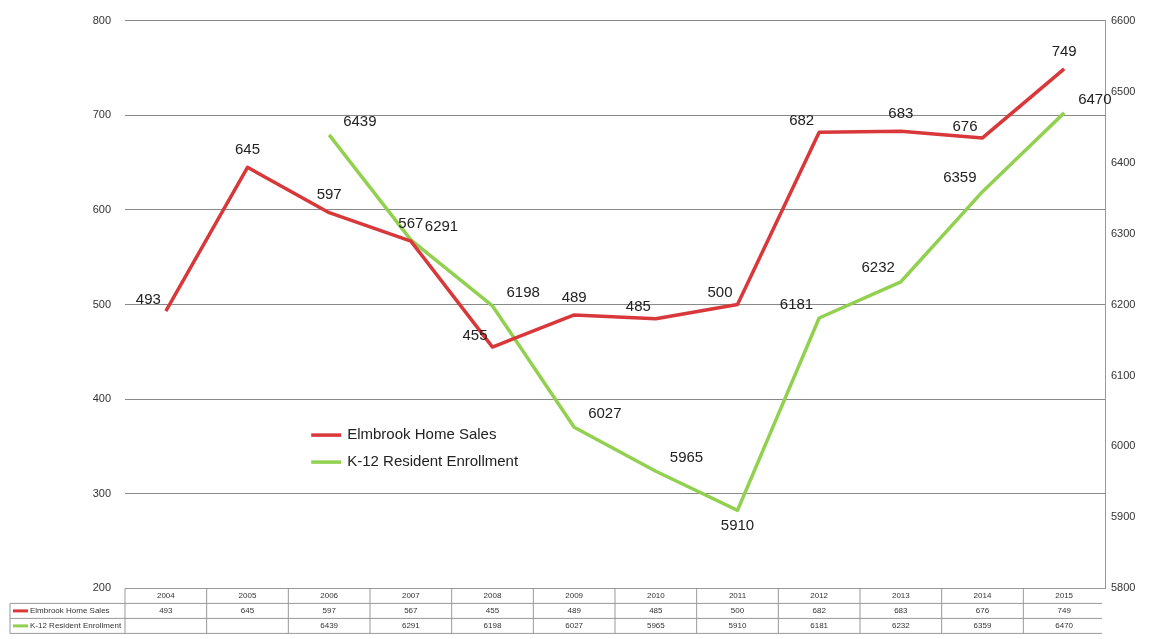 Image resolution: width=1155 pixels, height=639 pixels. Describe the element at coordinates (1095, 98) in the screenshot. I see `data-label: 6470` at that location.